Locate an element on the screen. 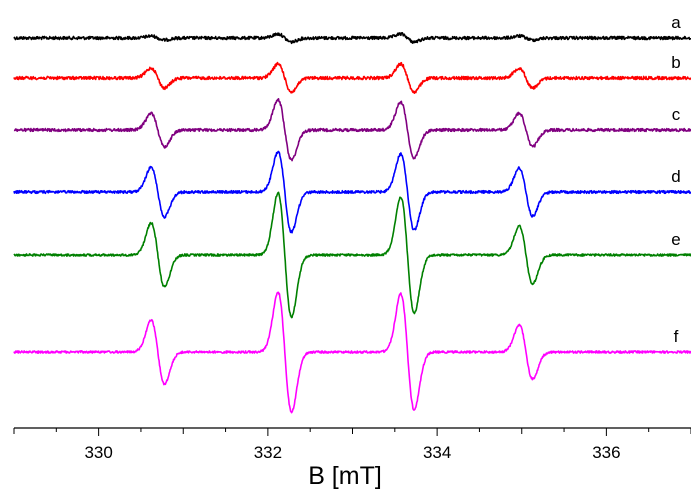 Image resolution: width=691 pixels, height=494 pixels. series-trace-c is located at coordinates (352, 129).